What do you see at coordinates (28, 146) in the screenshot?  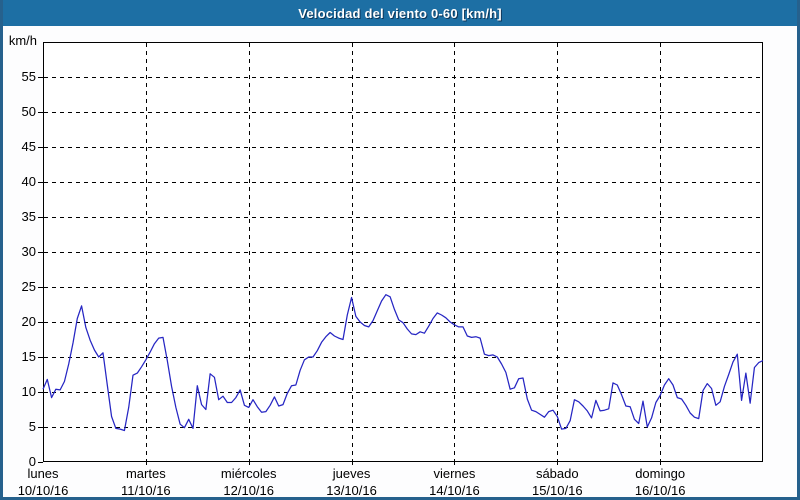 I see `y-tick-label: 45` at bounding box center [28, 146].